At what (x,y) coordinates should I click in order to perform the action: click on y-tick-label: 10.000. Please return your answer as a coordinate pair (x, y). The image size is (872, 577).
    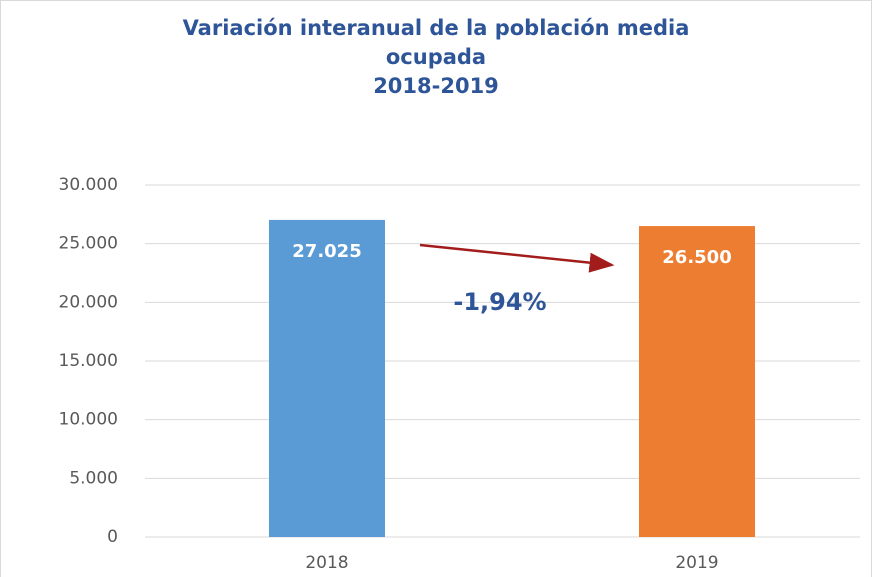
    Looking at the image, I should click on (88, 420).